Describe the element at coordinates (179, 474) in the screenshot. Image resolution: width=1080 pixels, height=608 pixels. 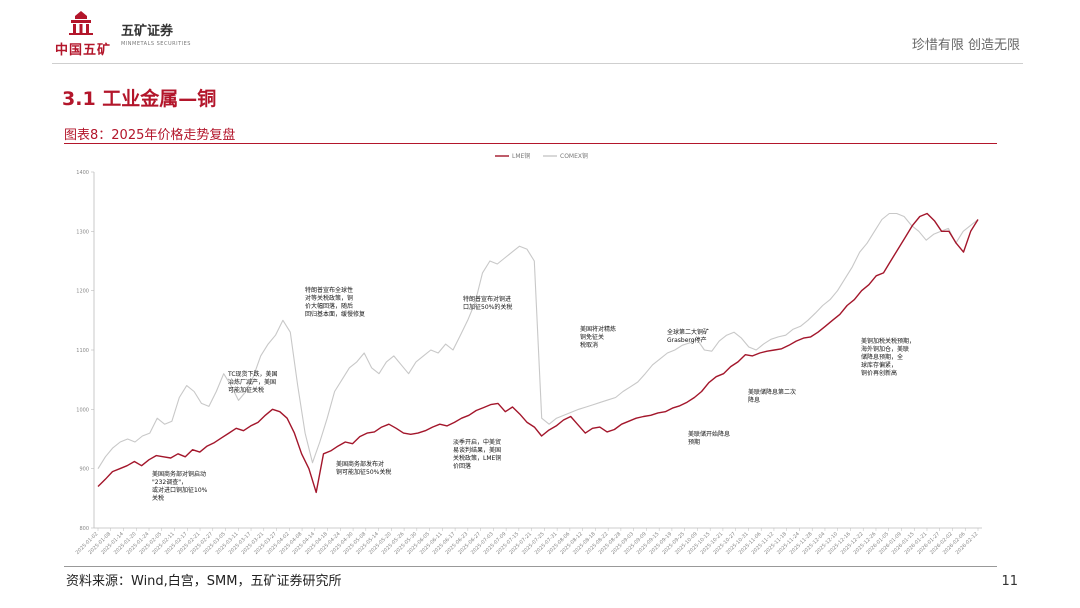
I see `annotation-line: 美国商务部对铜启动` at that location.